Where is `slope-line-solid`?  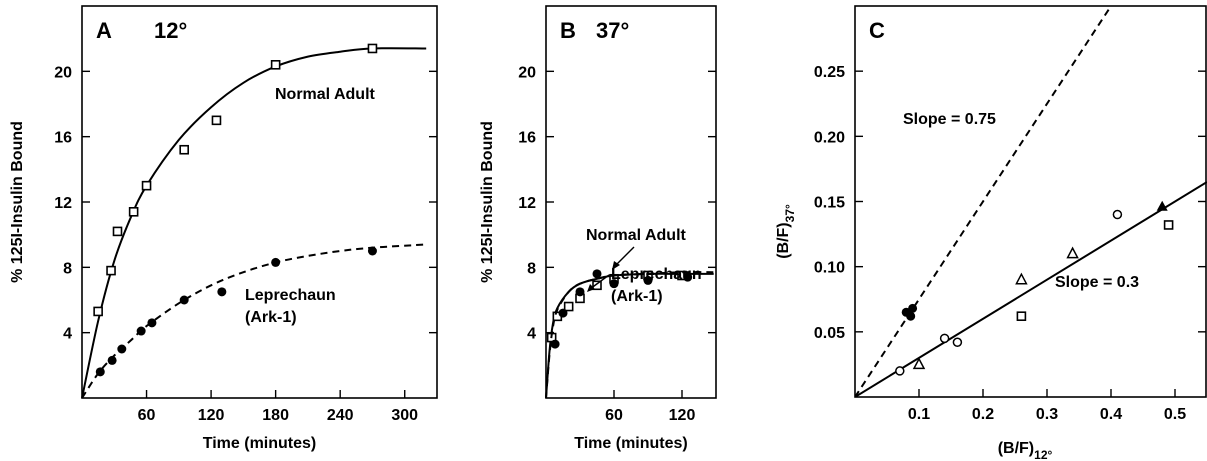
slope-line-solid is located at coordinates (1031, 289).